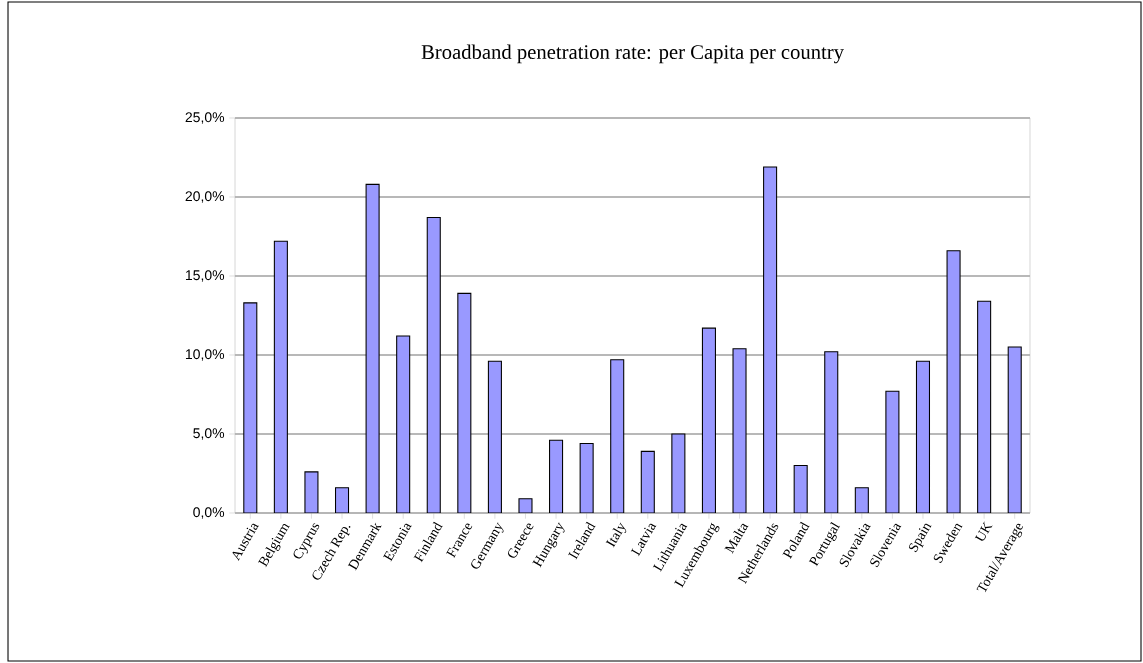  What do you see at coordinates (205, 197) in the screenshot?
I see `y-tick-label: 20,0%` at bounding box center [205, 197].